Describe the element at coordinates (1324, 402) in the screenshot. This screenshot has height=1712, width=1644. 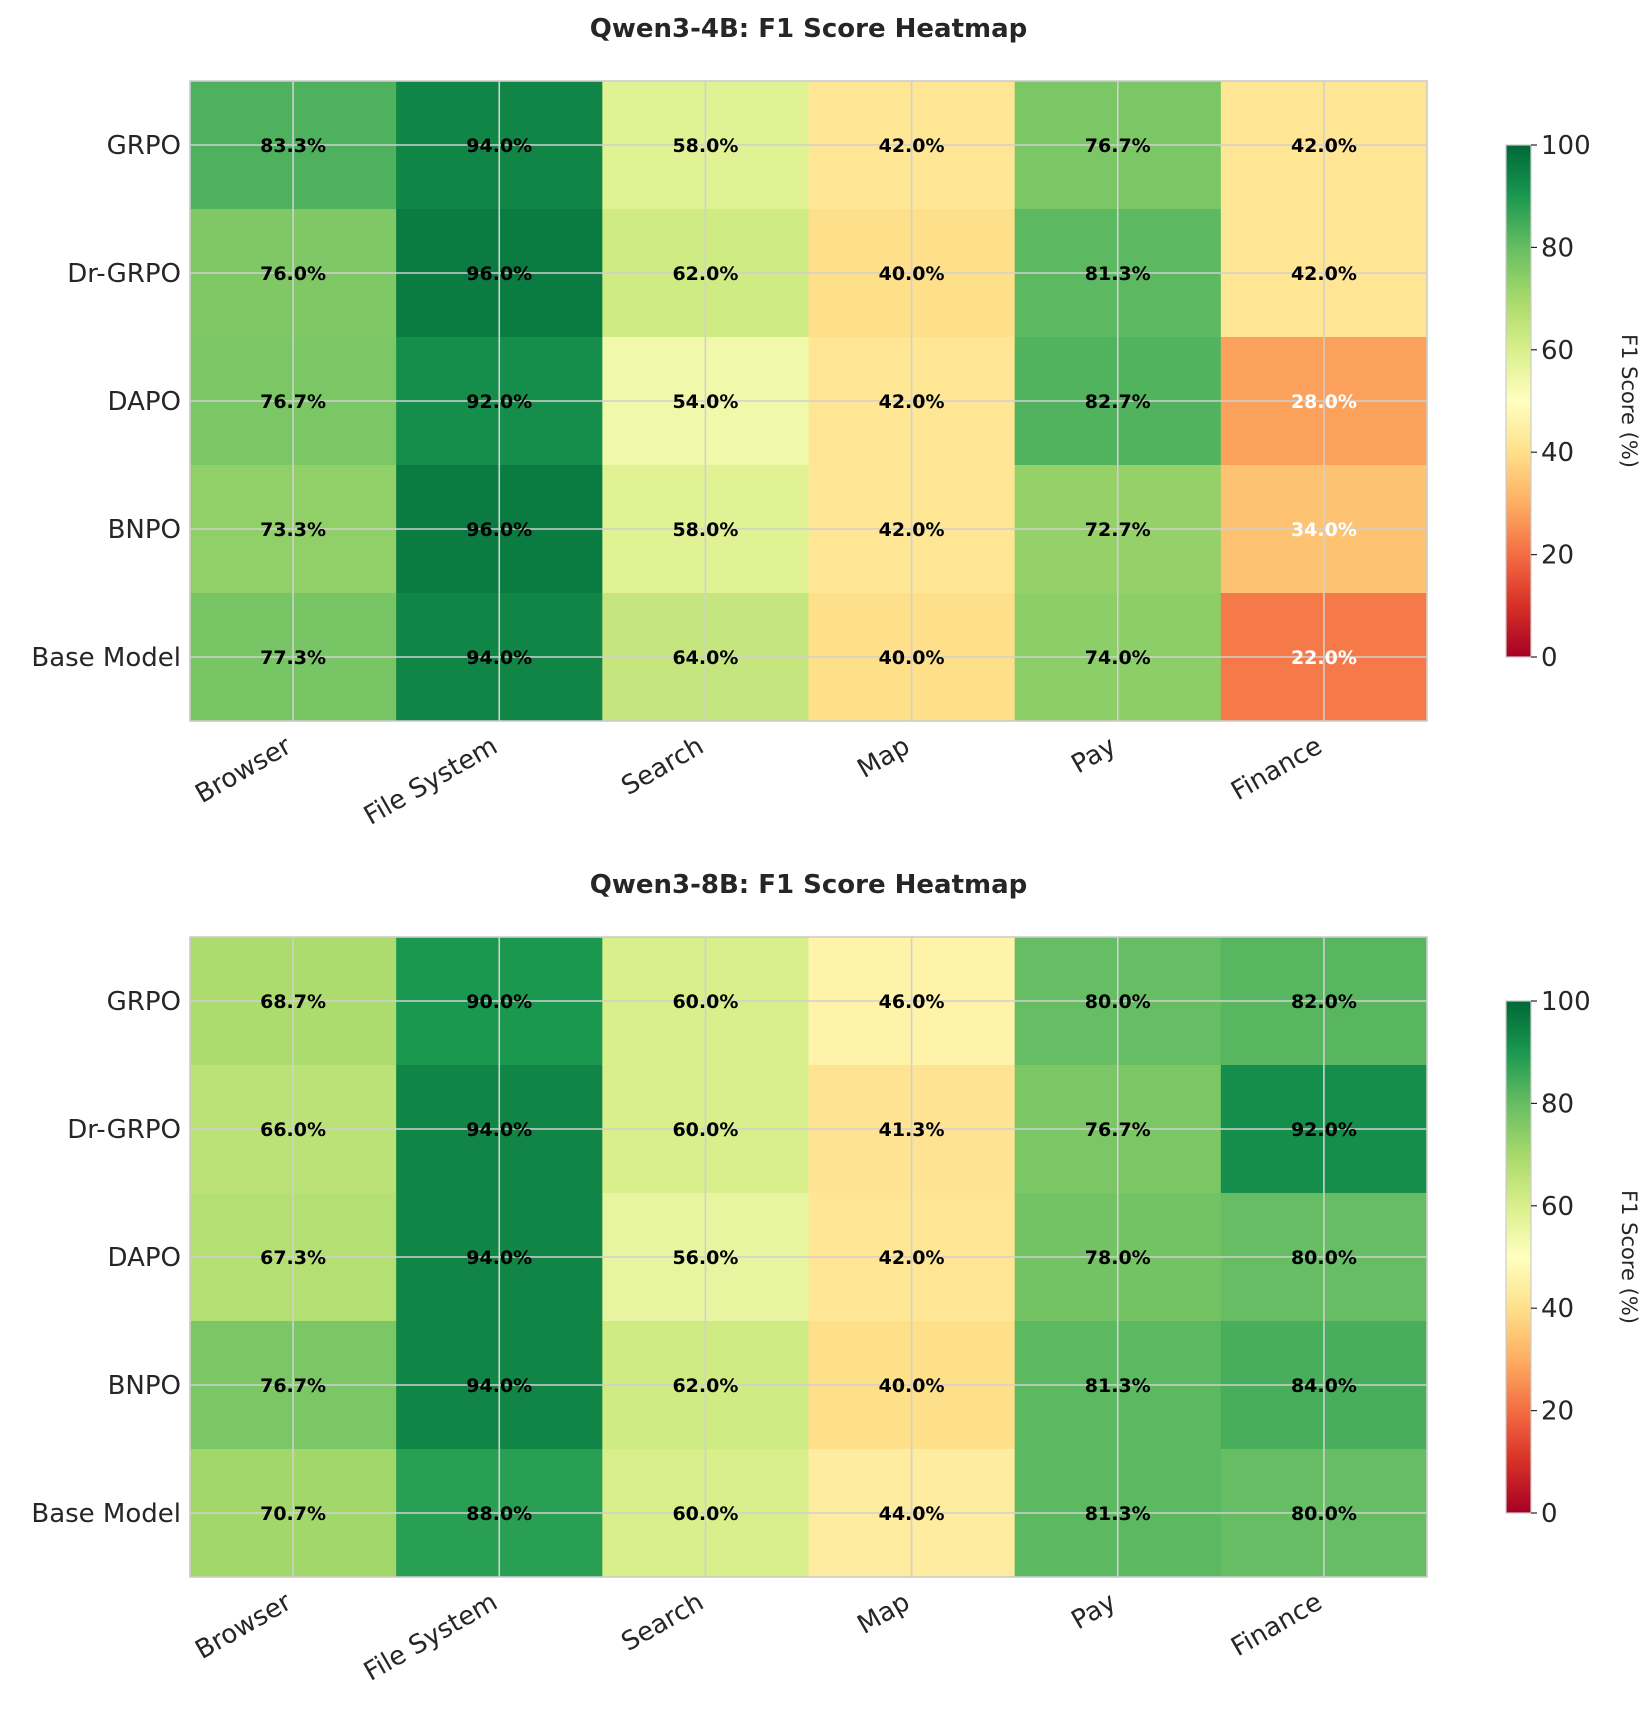
I see `cell-value-label: 28.0%` at that location.